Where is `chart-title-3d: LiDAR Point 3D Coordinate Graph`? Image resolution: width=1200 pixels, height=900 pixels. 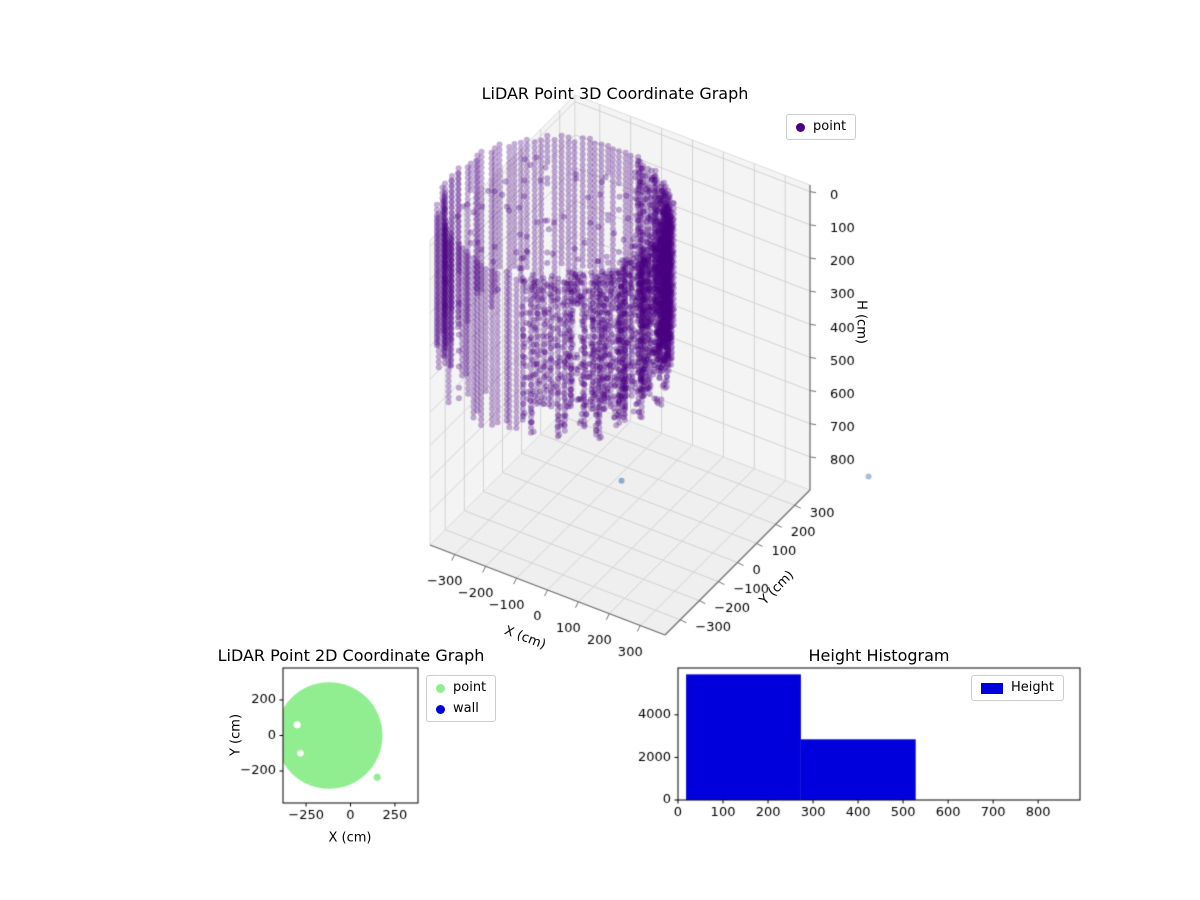
chart-title-3d: LiDAR Point 3D Coordinate Graph is located at coordinates (615, 93).